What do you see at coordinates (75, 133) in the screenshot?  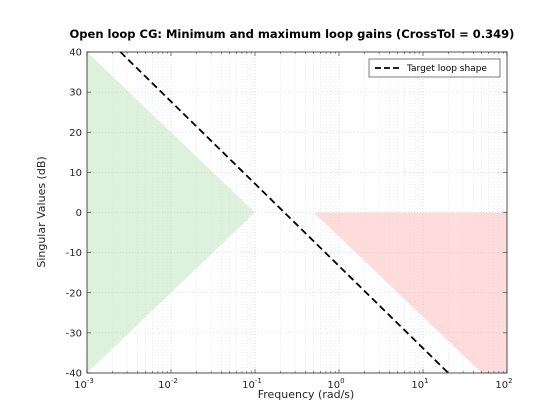 I see `y-tick-label: 20` at bounding box center [75, 133].